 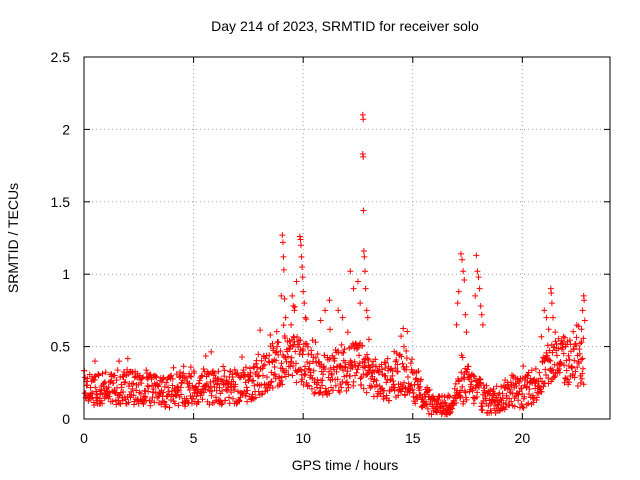 I want to click on x-tick-label: 0, so click(x=84, y=438).